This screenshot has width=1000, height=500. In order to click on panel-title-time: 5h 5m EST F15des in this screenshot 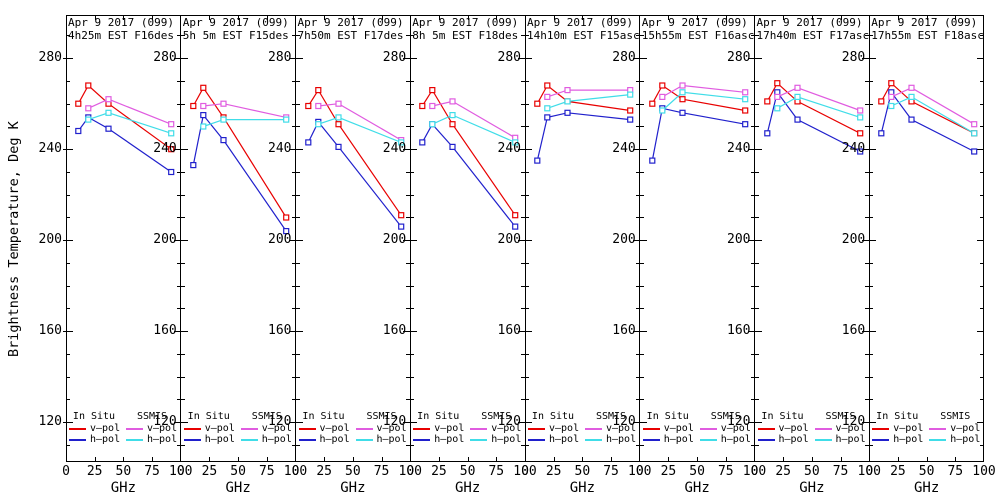, I will do `click(235, 35)`.